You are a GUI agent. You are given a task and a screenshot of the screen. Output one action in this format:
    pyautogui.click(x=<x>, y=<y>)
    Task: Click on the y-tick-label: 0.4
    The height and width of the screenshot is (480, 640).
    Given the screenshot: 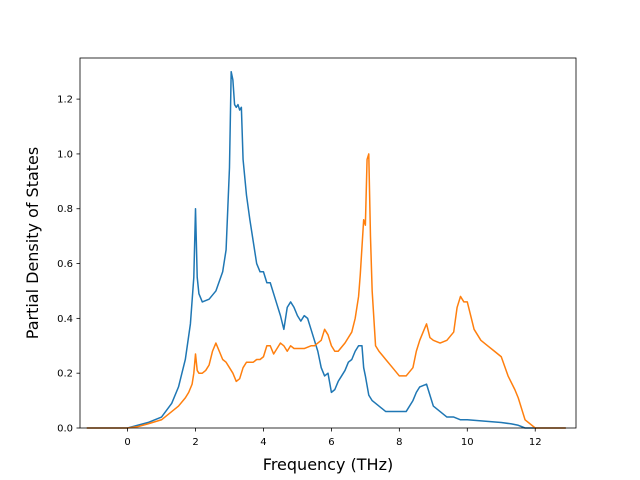 What is the action you would take?
    pyautogui.click(x=65, y=319)
    